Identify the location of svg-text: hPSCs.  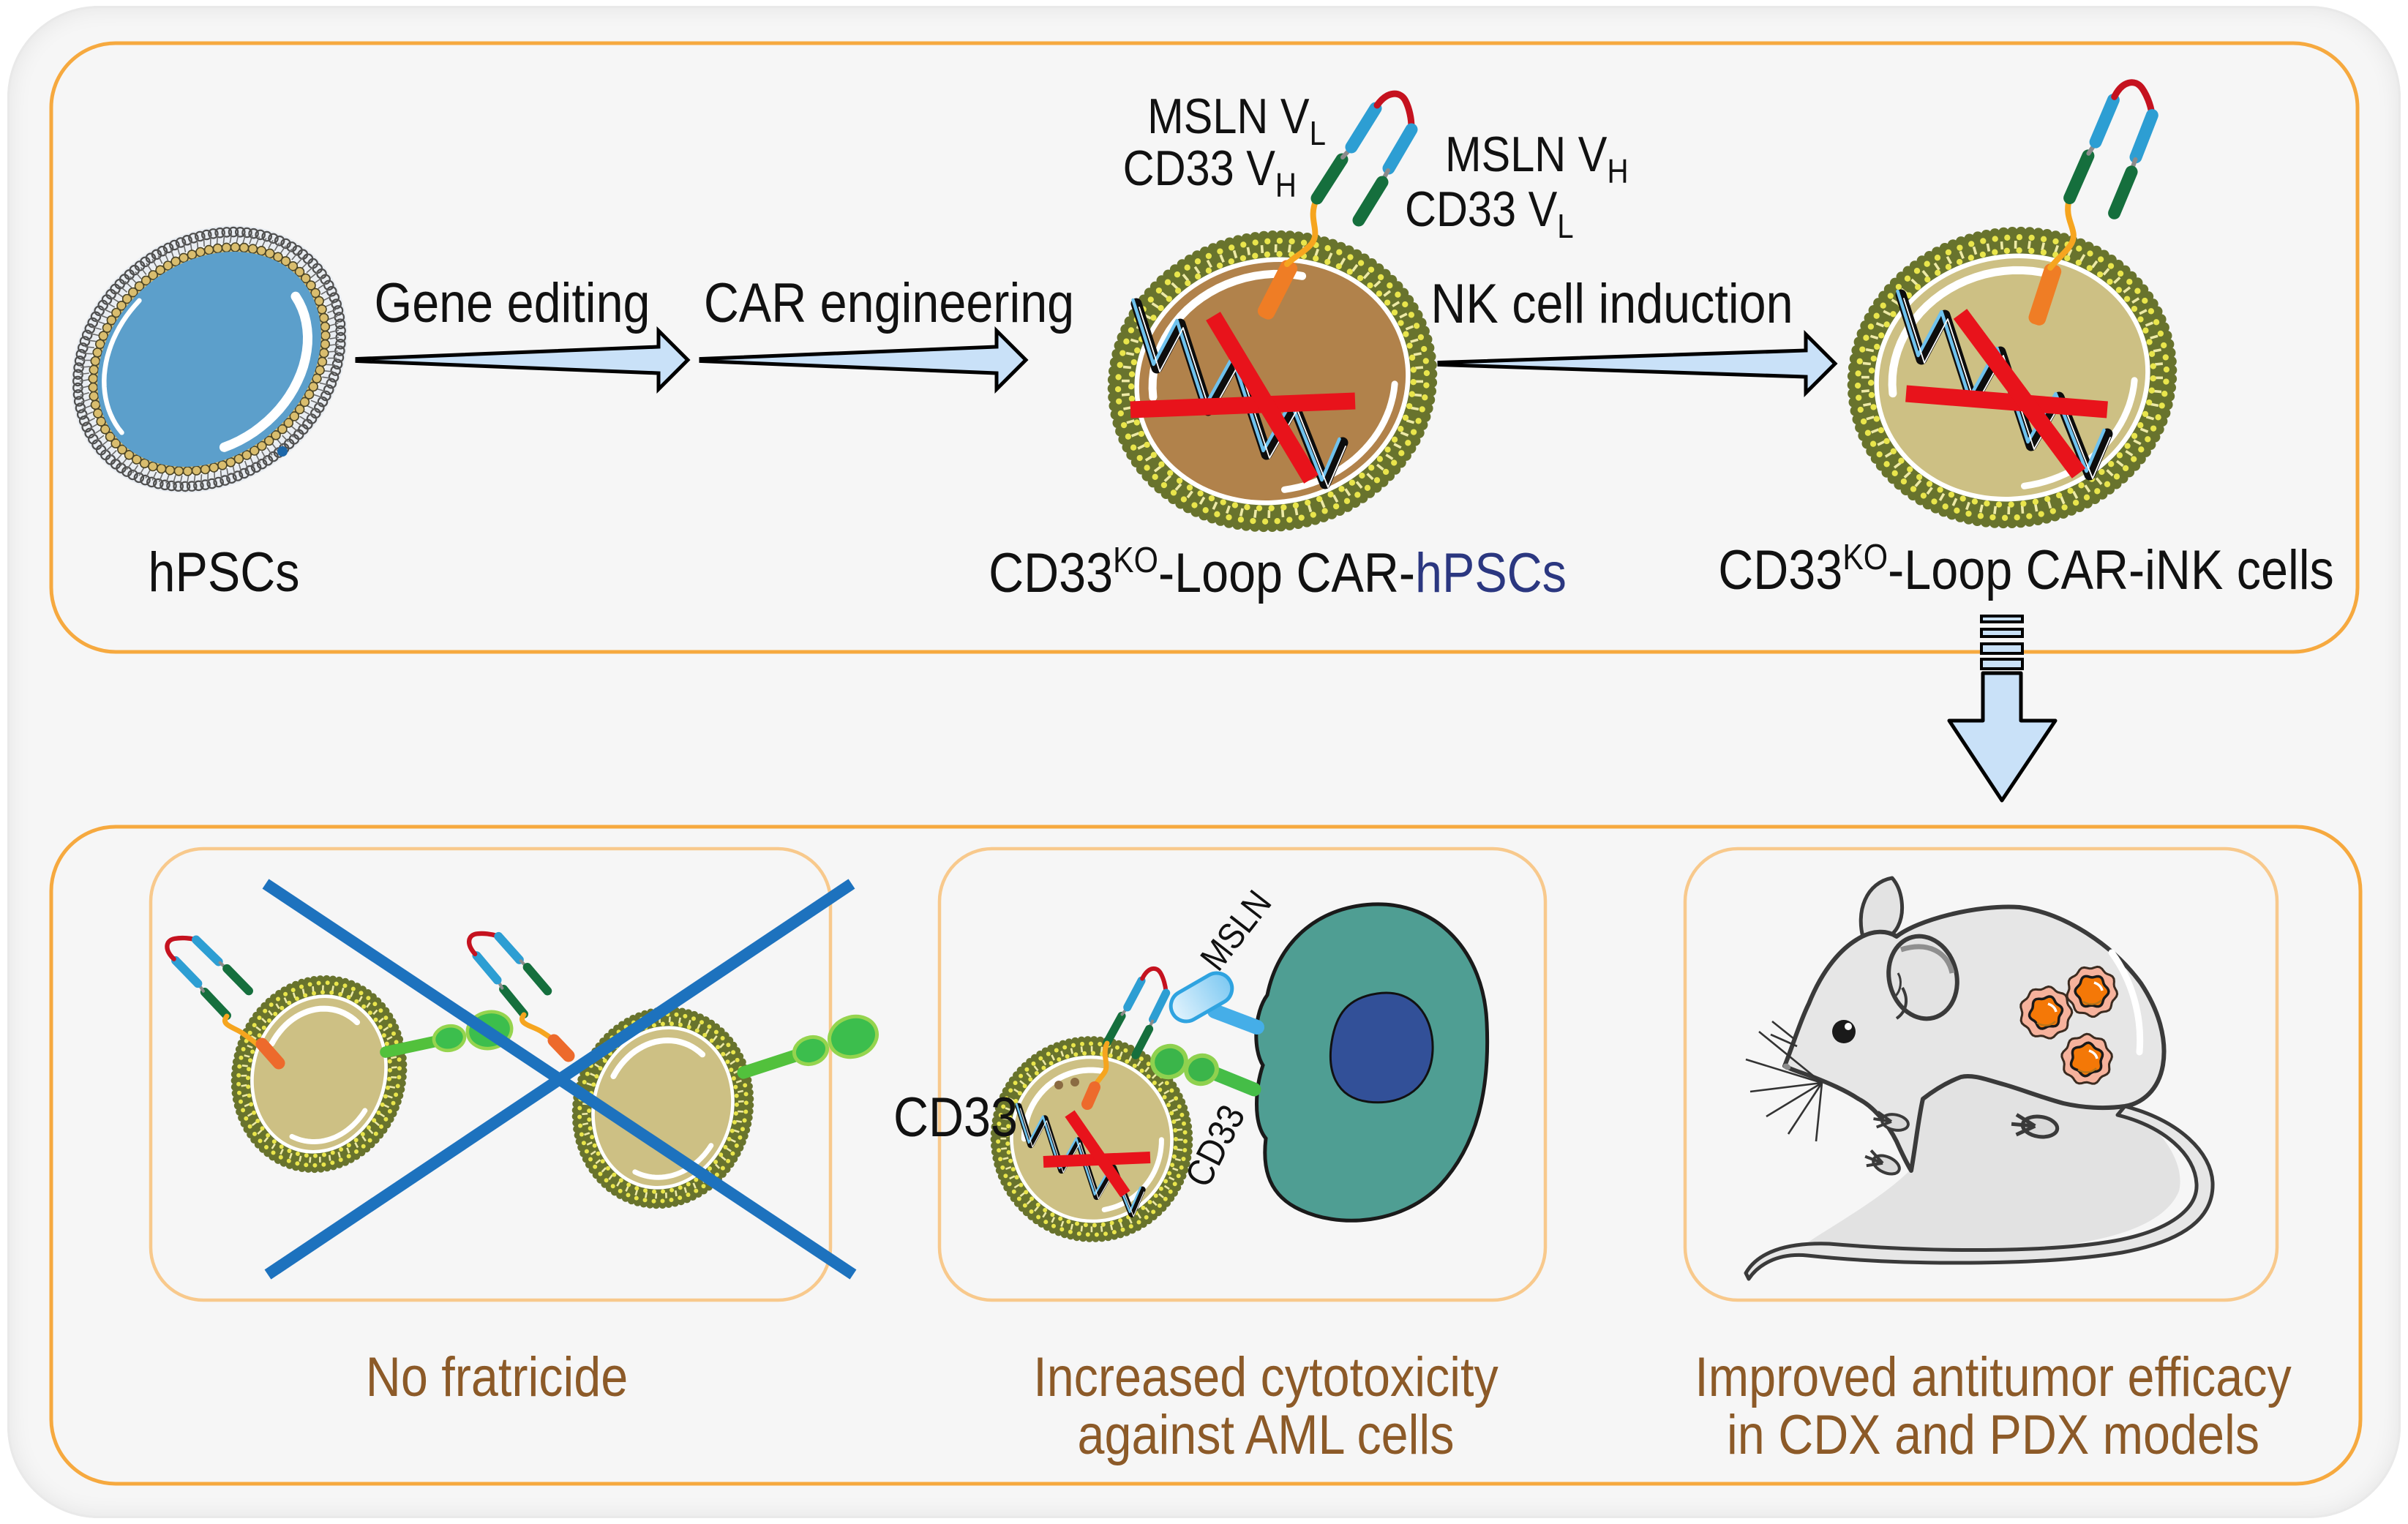
(224, 572).